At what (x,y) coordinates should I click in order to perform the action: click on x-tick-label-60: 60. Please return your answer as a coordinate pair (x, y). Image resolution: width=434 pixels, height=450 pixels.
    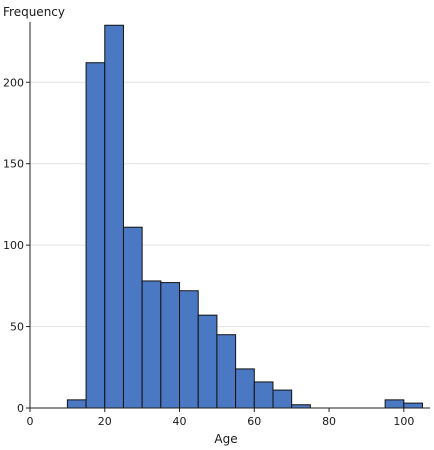
    Looking at the image, I should click on (254, 421).